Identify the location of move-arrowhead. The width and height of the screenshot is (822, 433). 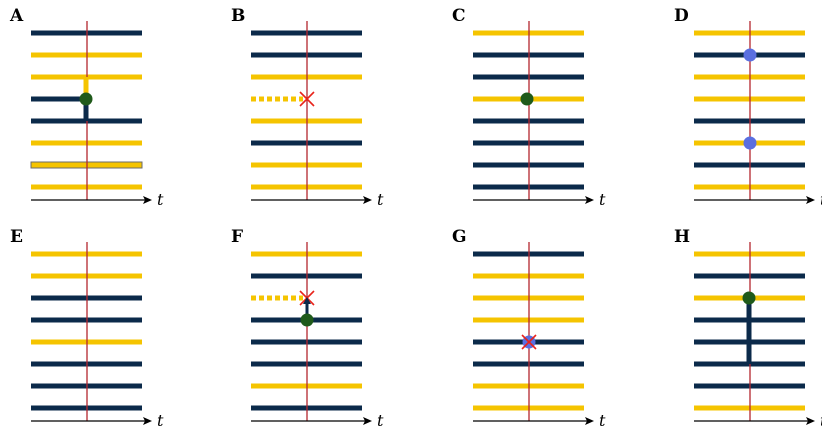
(307, 300).